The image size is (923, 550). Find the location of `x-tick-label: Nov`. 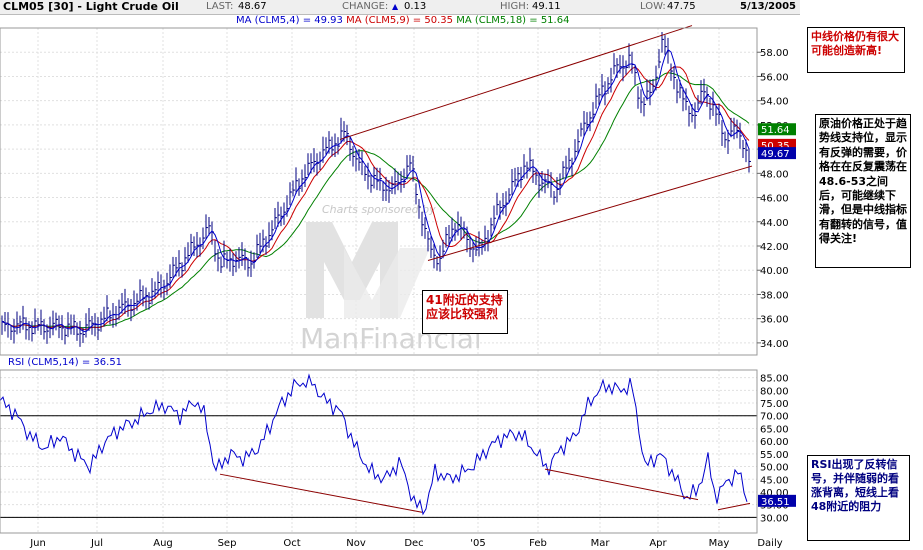

x-tick-label: Nov is located at coordinates (356, 543).